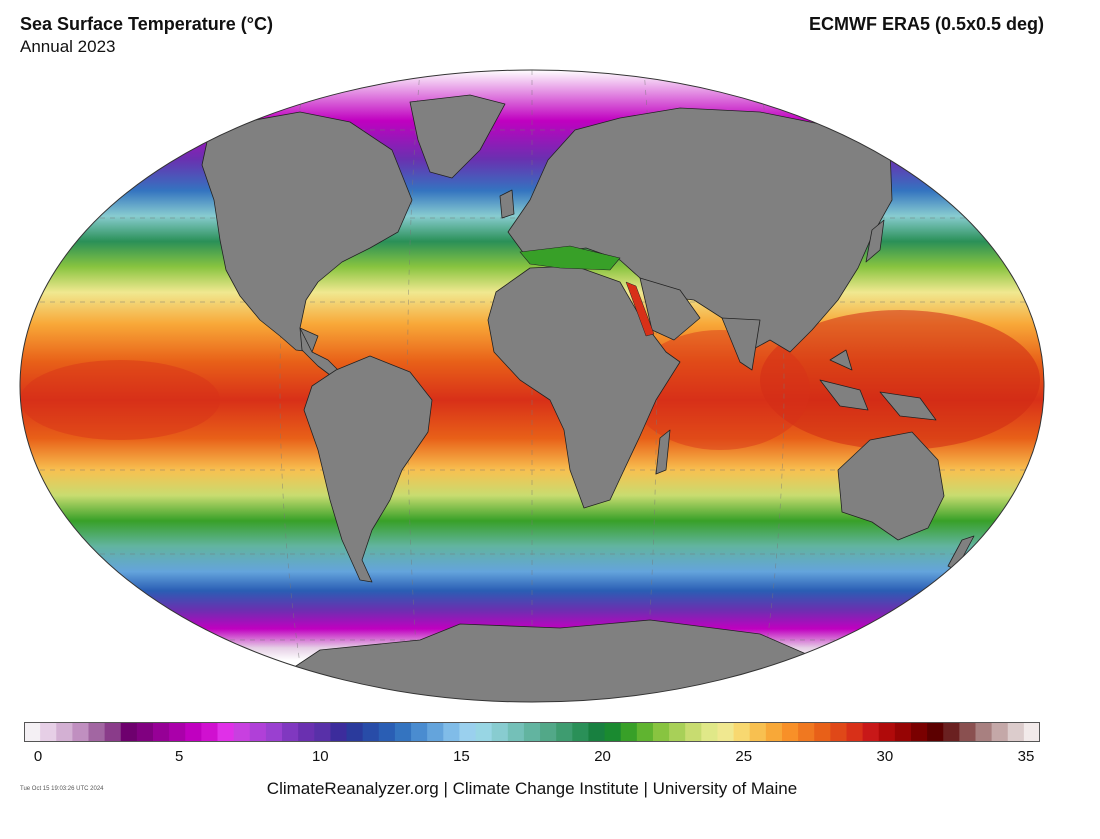 This screenshot has width=1100, height=839. What do you see at coordinates (320, 756) in the screenshot?
I see `colorbar-tick-label: 10` at bounding box center [320, 756].